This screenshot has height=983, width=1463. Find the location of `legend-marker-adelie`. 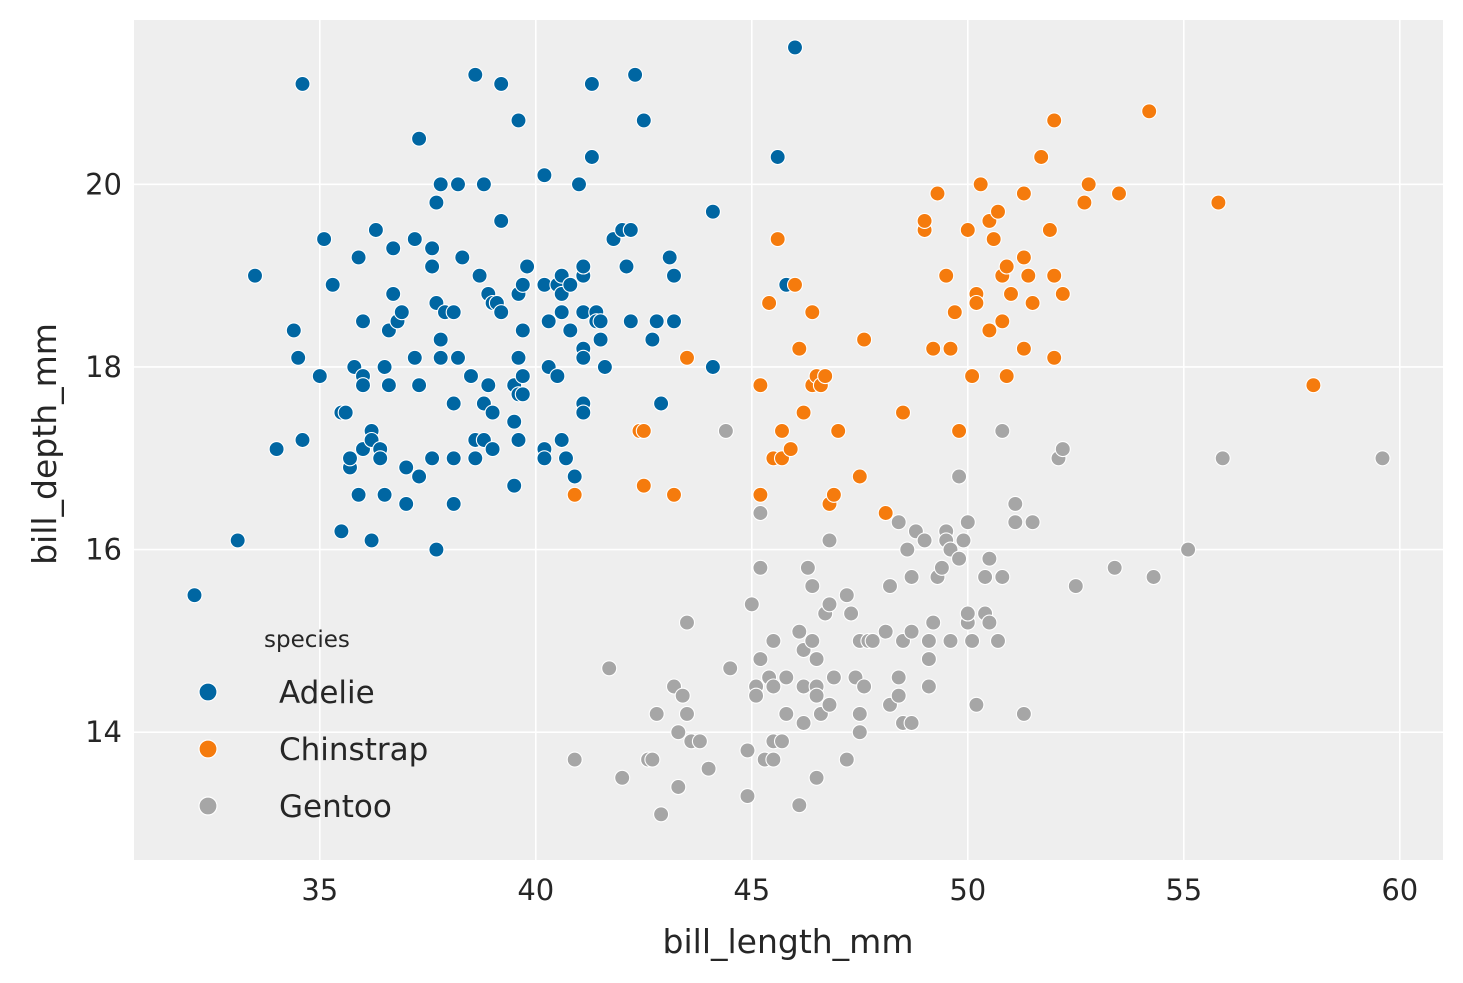

legend-marker-adelie is located at coordinates (208, 692).